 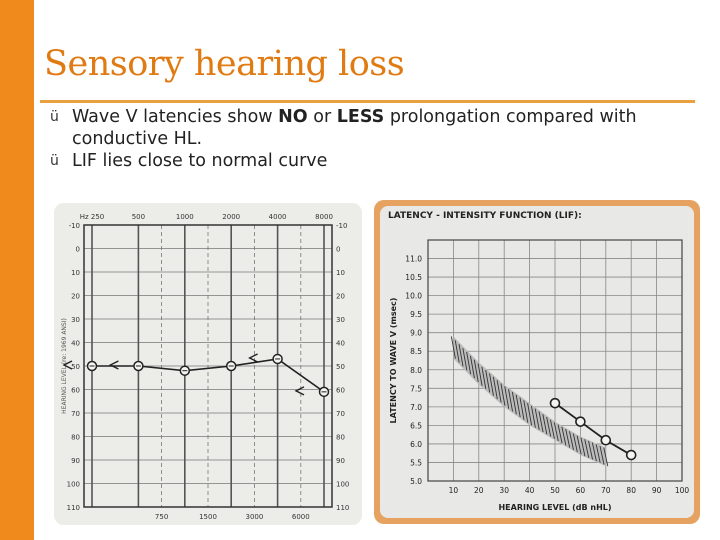 I want to click on bullet-item-2: ü LIF lies close to normal curve, so click(x=373, y=161).